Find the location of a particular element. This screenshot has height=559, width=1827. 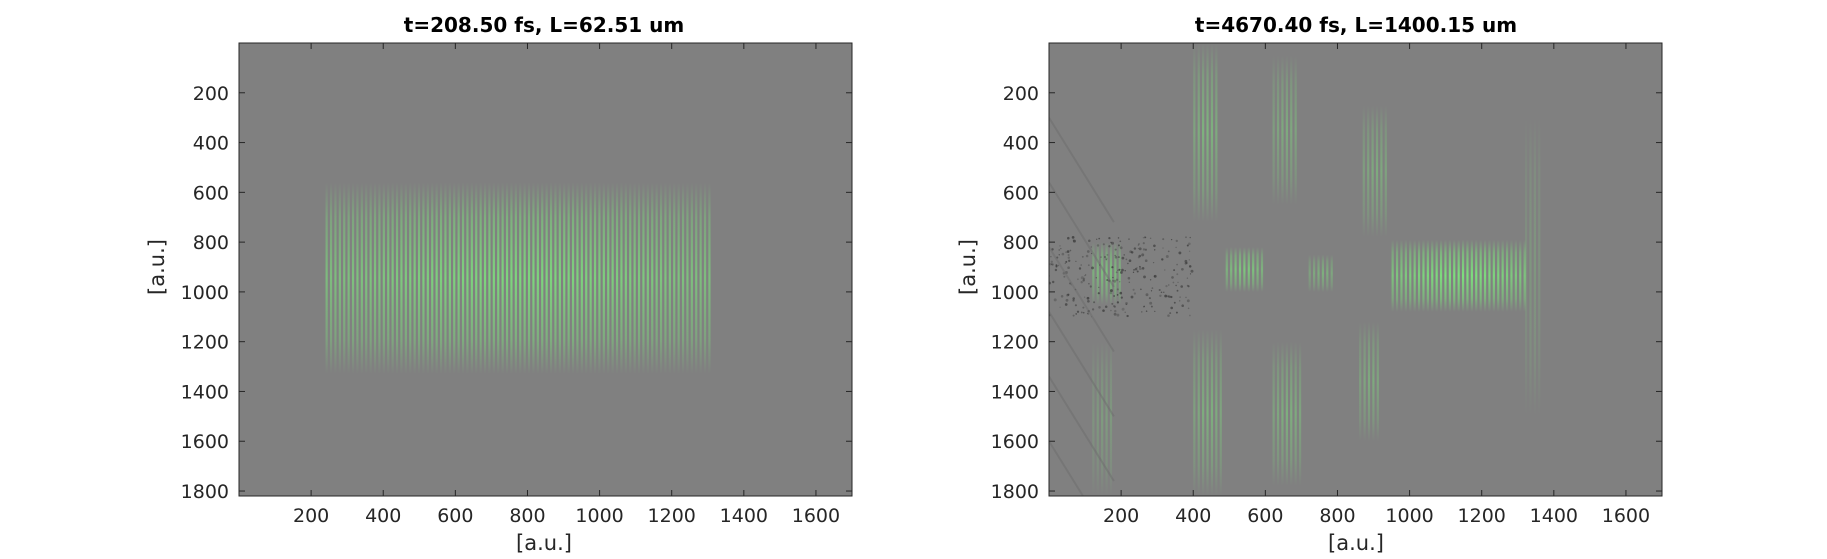

y-tick-label: 400 is located at coordinates (211, 144).